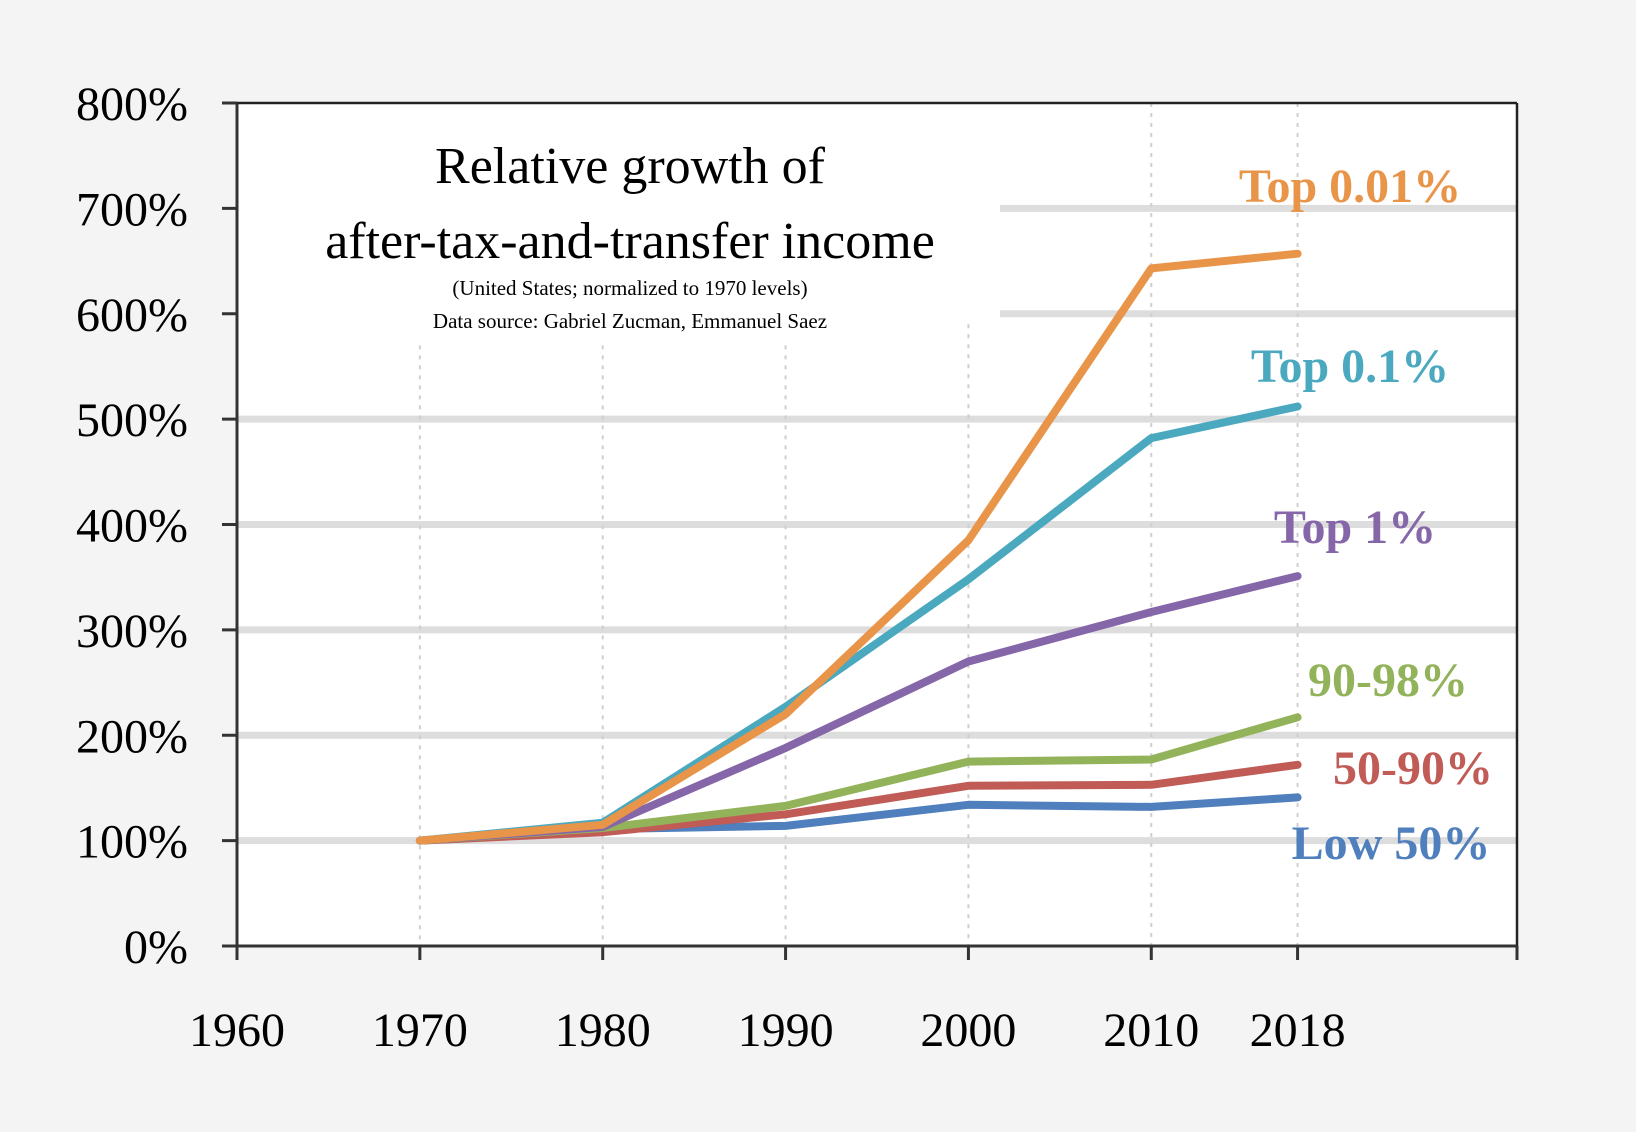 The image size is (1636, 1132). What do you see at coordinates (132, 104) in the screenshot?
I see `y-tick-label: 800%` at bounding box center [132, 104].